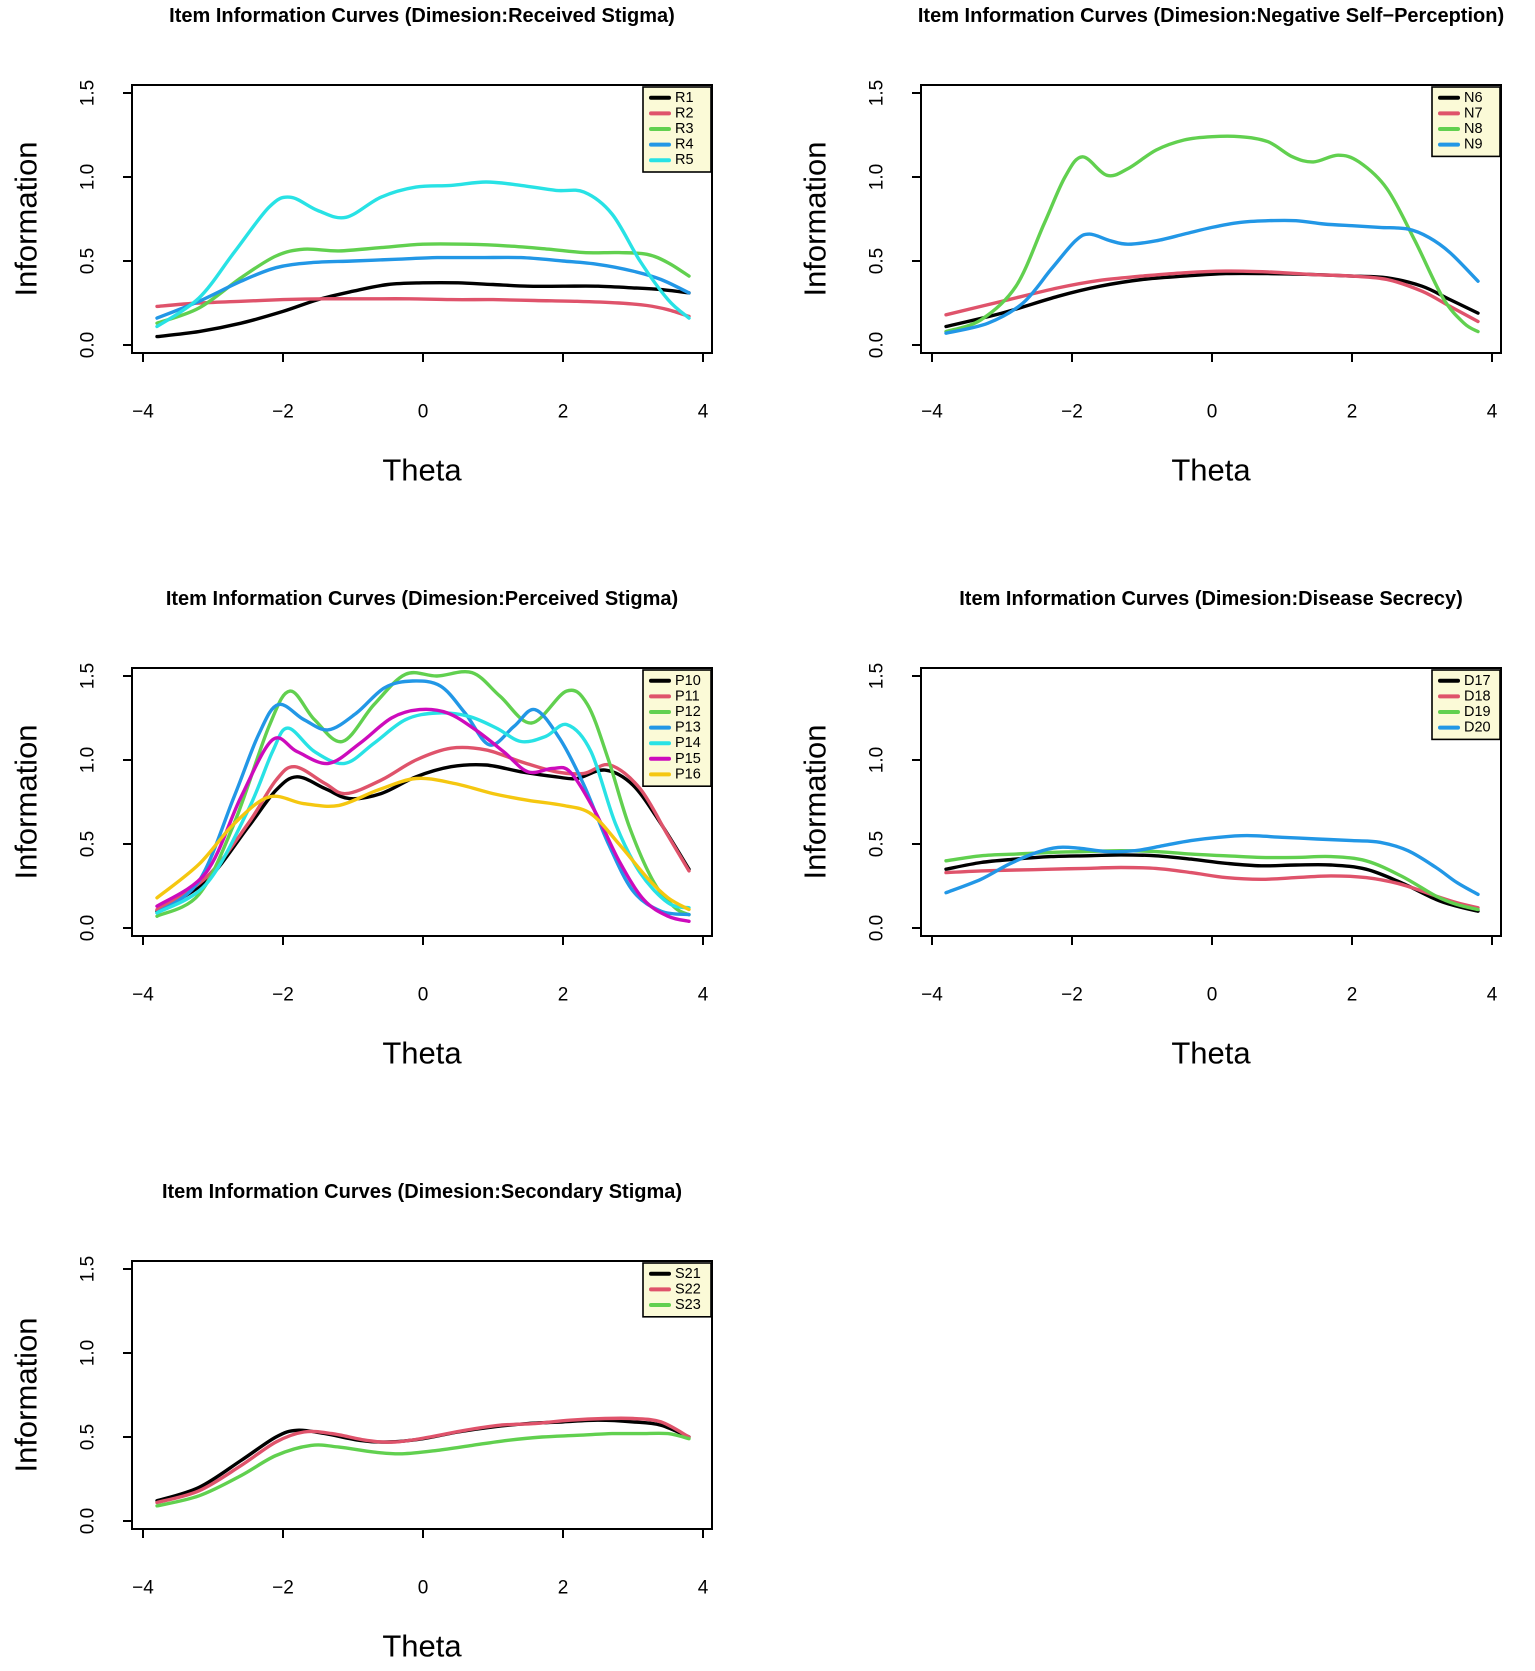 Image resolution: width=1535 pixels, height=1671 pixels. Describe the element at coordinates (1464, 728) in the screenshot. I see `legend-item: D20` at that location.